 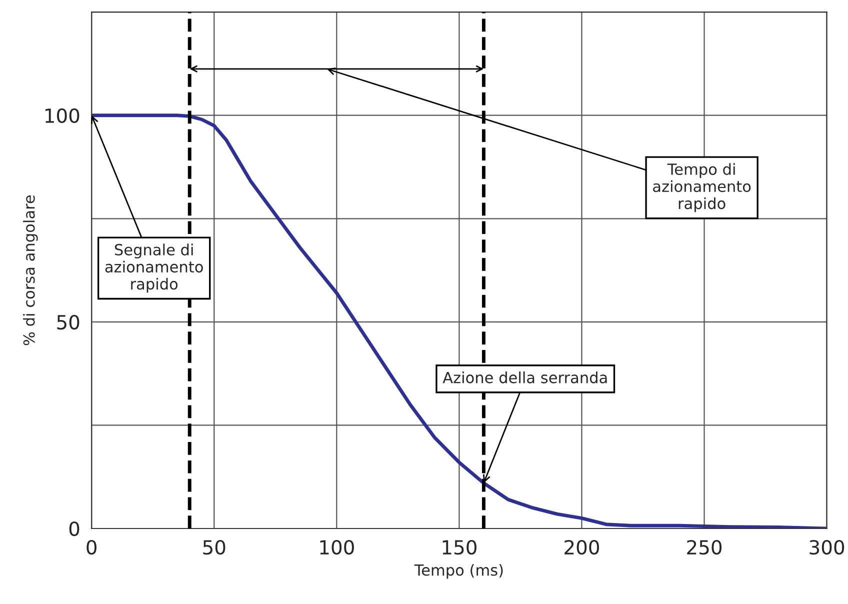 I want to click on annotation: Segnale di azionamento rapido, so click(x=154, y=268).